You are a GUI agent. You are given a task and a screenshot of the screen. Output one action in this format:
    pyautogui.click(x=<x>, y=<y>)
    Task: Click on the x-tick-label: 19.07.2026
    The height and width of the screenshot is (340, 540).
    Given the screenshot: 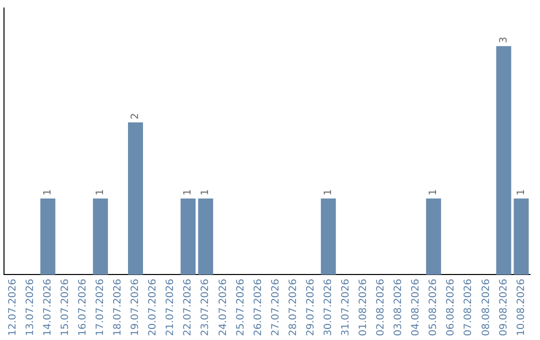 What is the action you would take?
    pyautogui.click(x=136, y=307)
    